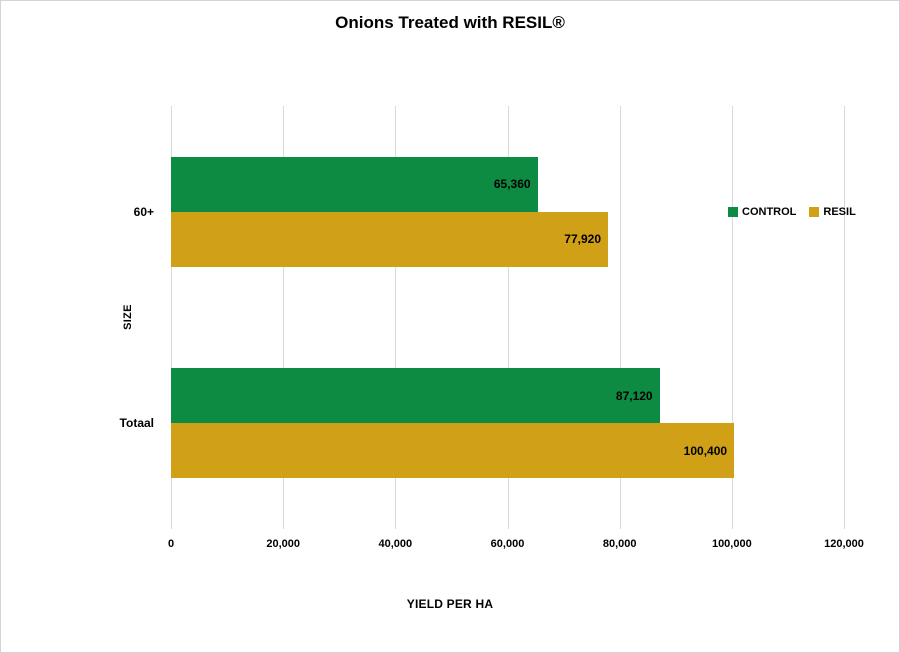 The width and height of the screenshot is (900, 653). I want to click on bar-control-totaal: 87,120, so click(415, 396).